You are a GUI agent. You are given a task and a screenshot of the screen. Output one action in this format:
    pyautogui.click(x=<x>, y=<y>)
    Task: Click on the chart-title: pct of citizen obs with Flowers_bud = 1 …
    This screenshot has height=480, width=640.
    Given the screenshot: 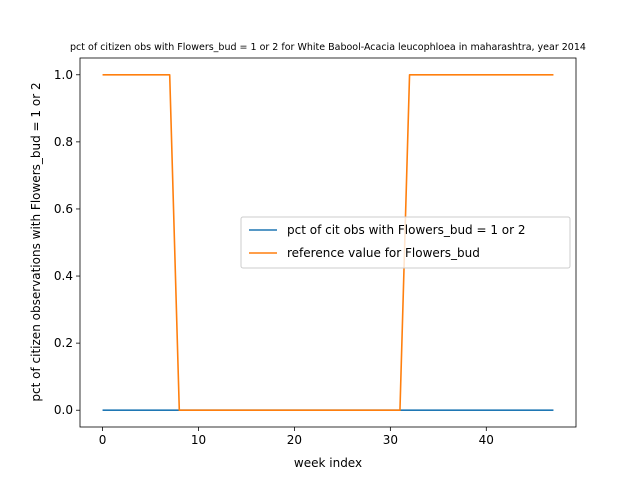 What is the action you would take?
    pyautogui.click(x=328, y=47)
    